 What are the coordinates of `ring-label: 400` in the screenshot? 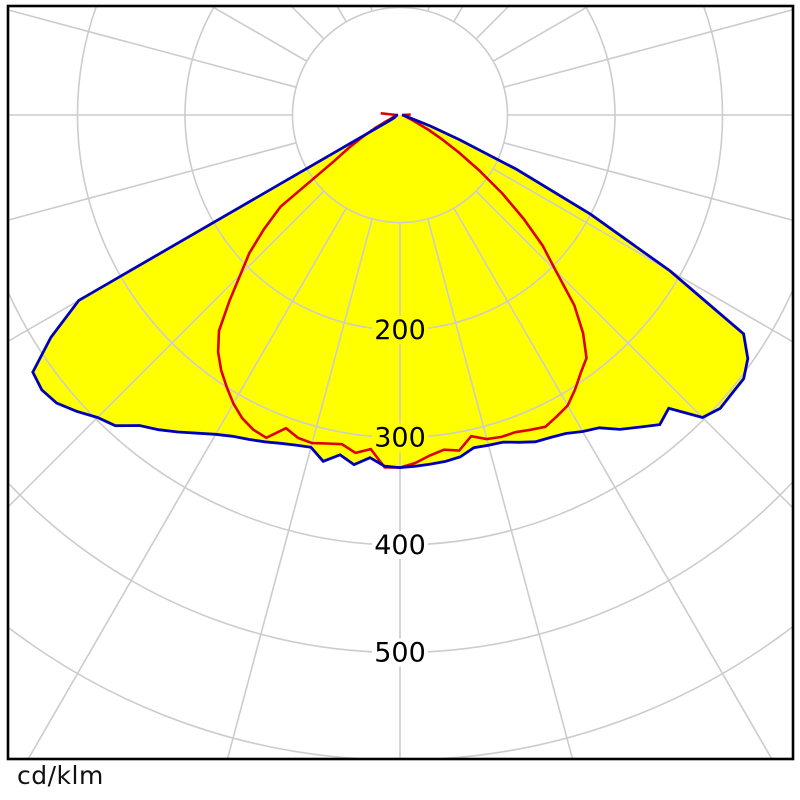 It's located at (400, 545).